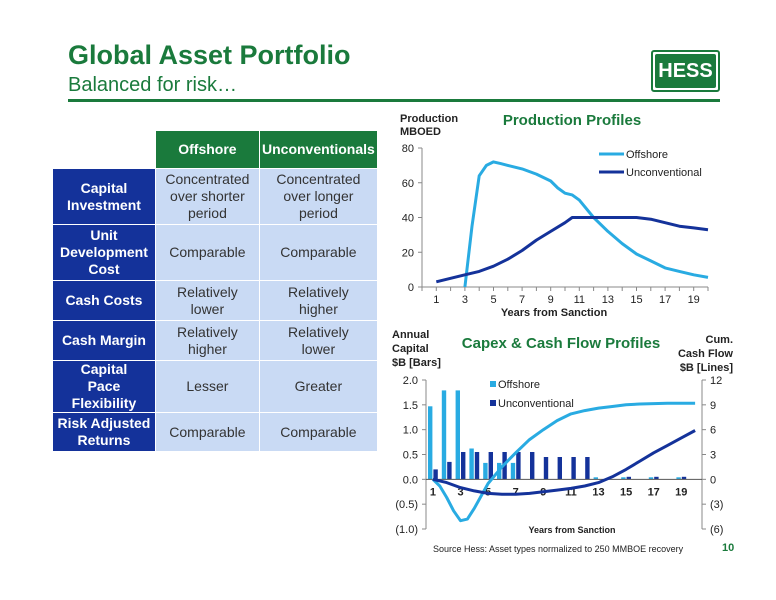  Describe the element at coordinates (685, 71) in the screenshot. I see `hess-logo-text: HESS` at that location.